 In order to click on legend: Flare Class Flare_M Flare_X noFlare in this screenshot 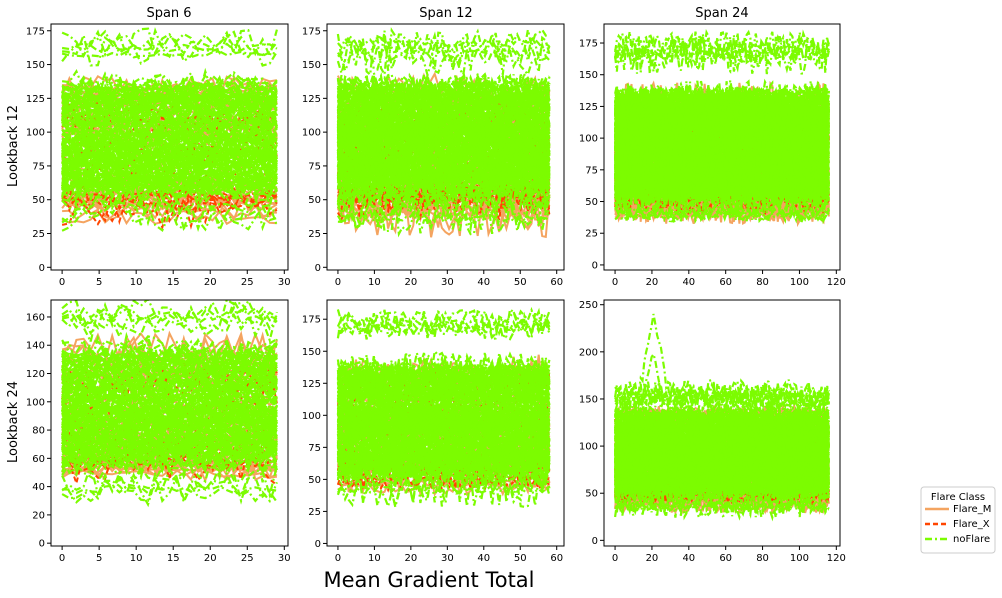, I will do `click(958, 520)`.